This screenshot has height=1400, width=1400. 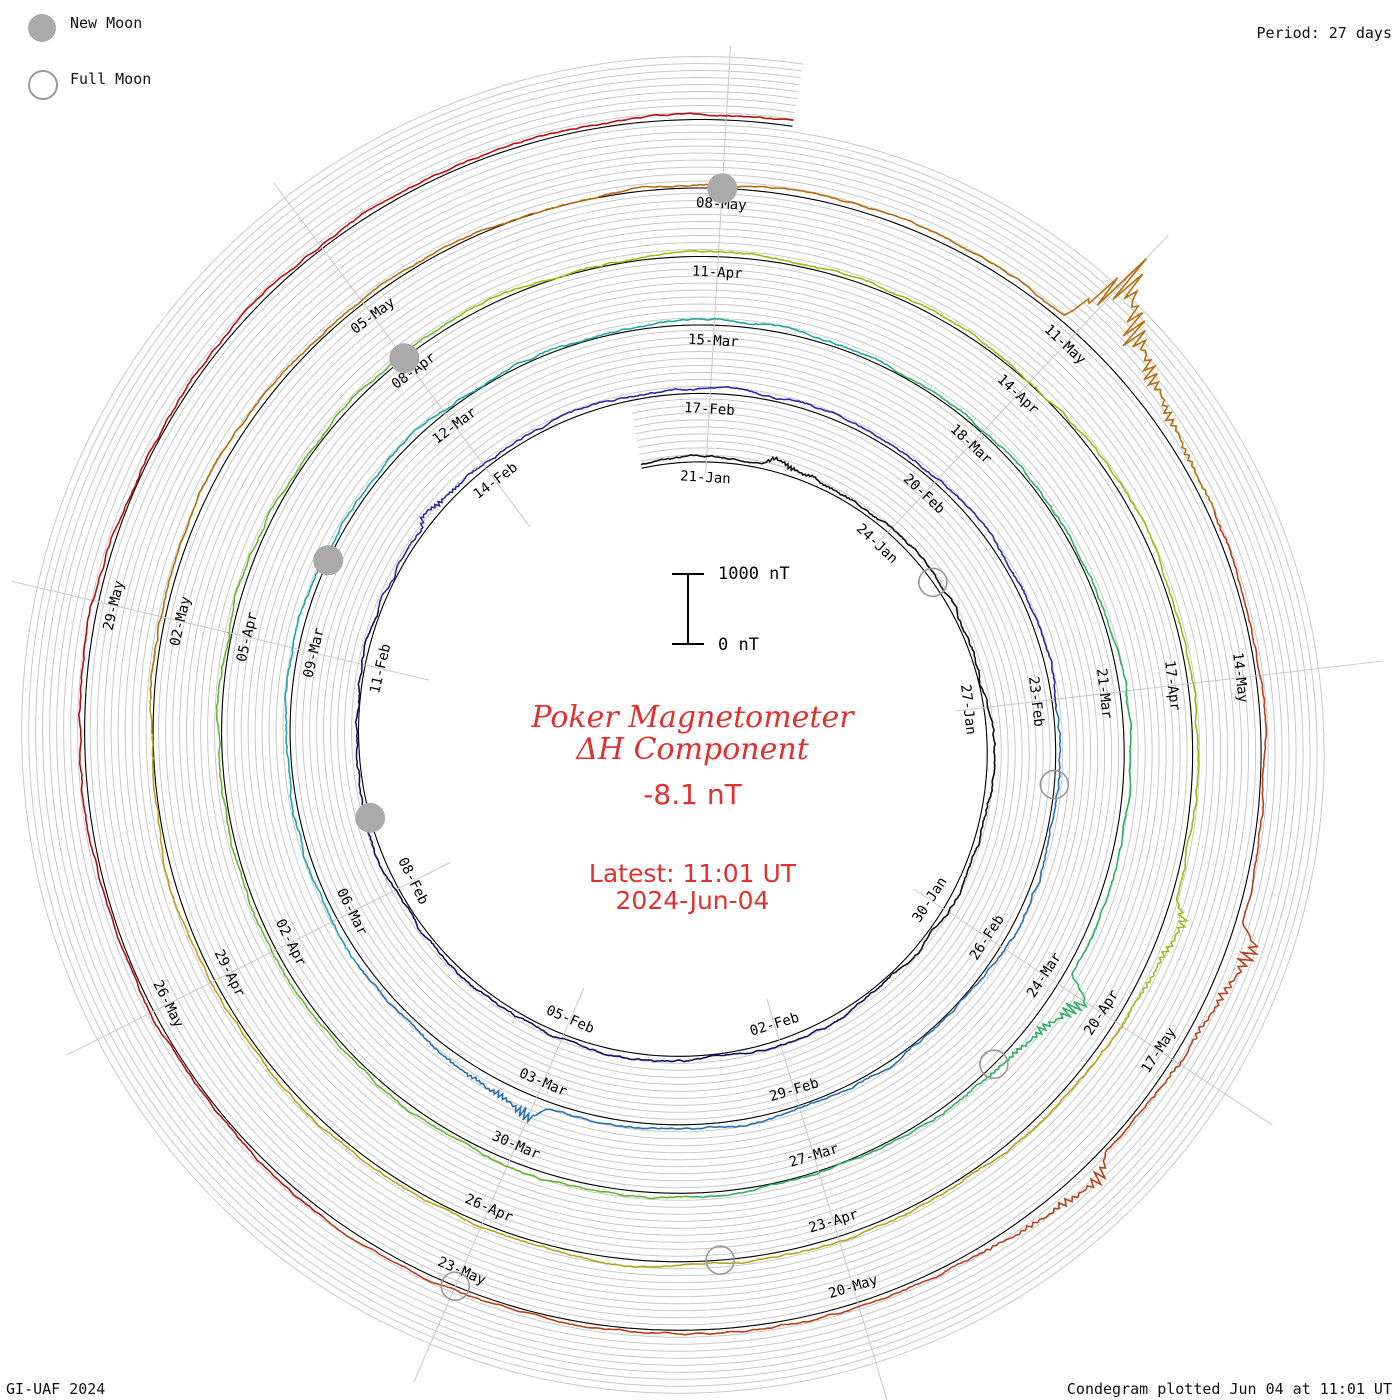 What do you see at coordinates (705, 477) in the screenshot?
I see `date-tick-label: 21-Jan` at bounding box center [705, 477].